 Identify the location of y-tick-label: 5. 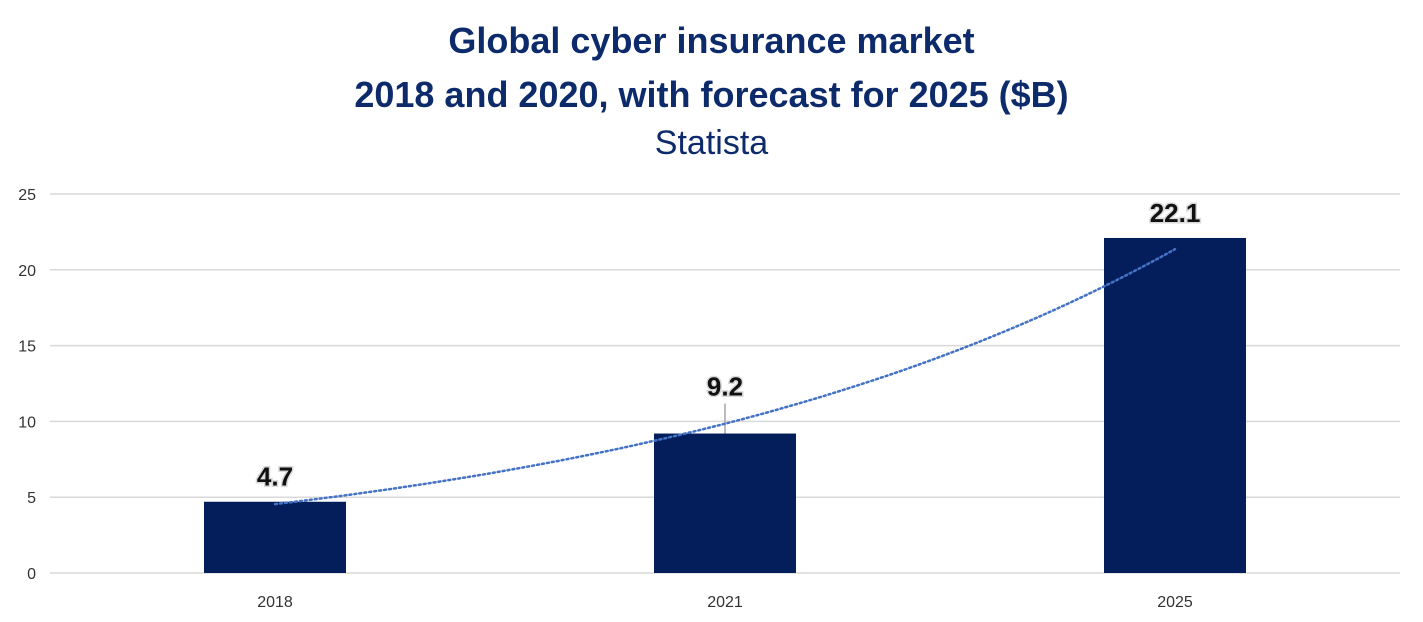
(31, 498).